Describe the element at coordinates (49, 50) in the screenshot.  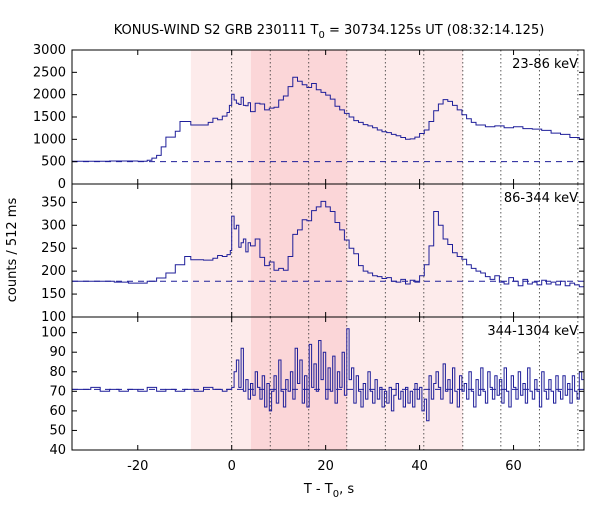
I see `y-tick-label: 3000` at that location.